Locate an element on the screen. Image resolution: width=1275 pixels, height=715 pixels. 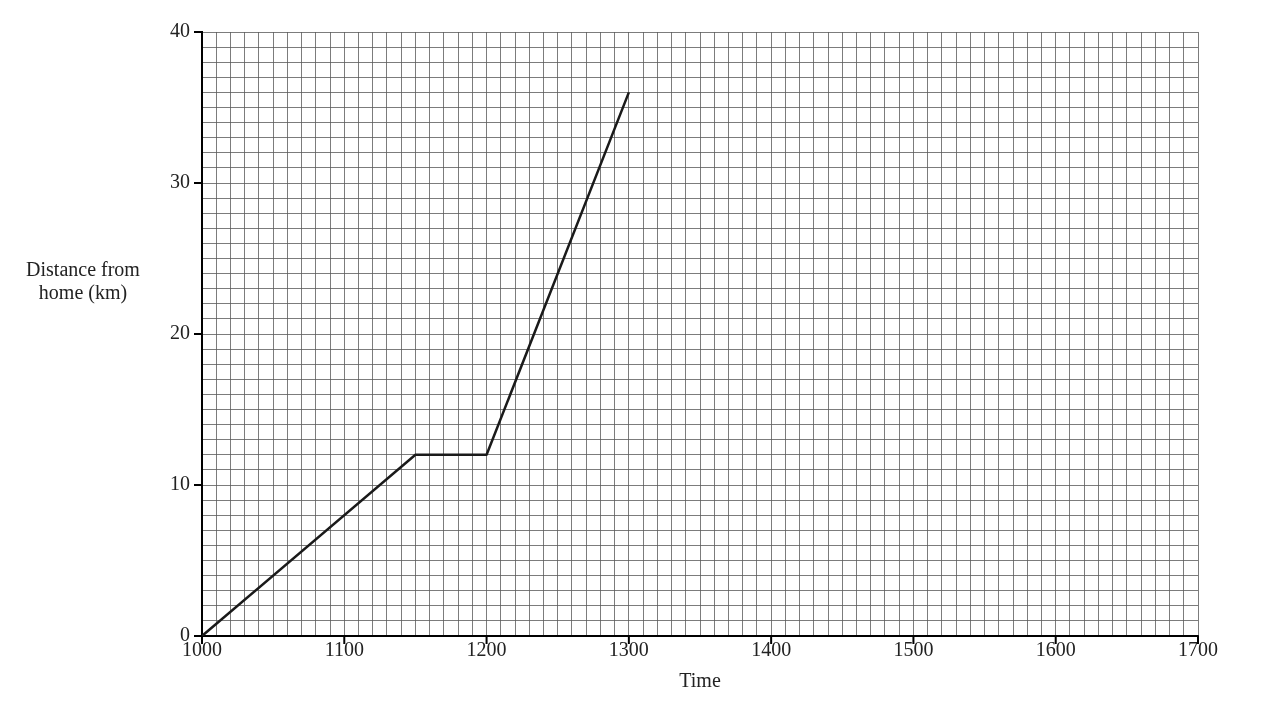
x-tick-label: 1500 is located at coordinates (913, 649).